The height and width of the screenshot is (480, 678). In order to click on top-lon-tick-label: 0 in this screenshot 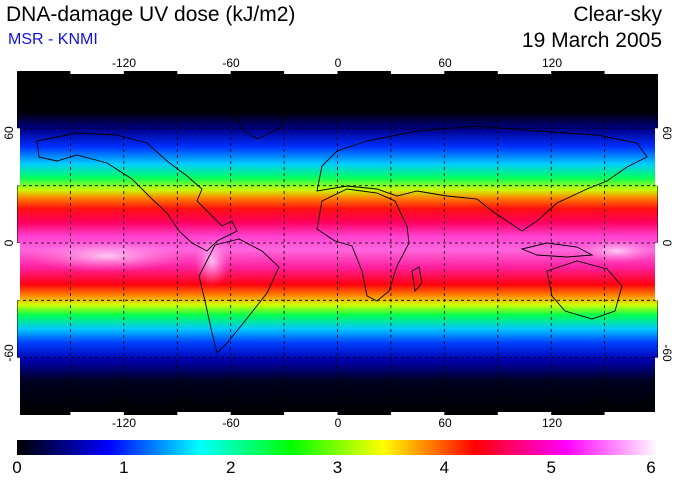, I will do `click(338, 63)`.